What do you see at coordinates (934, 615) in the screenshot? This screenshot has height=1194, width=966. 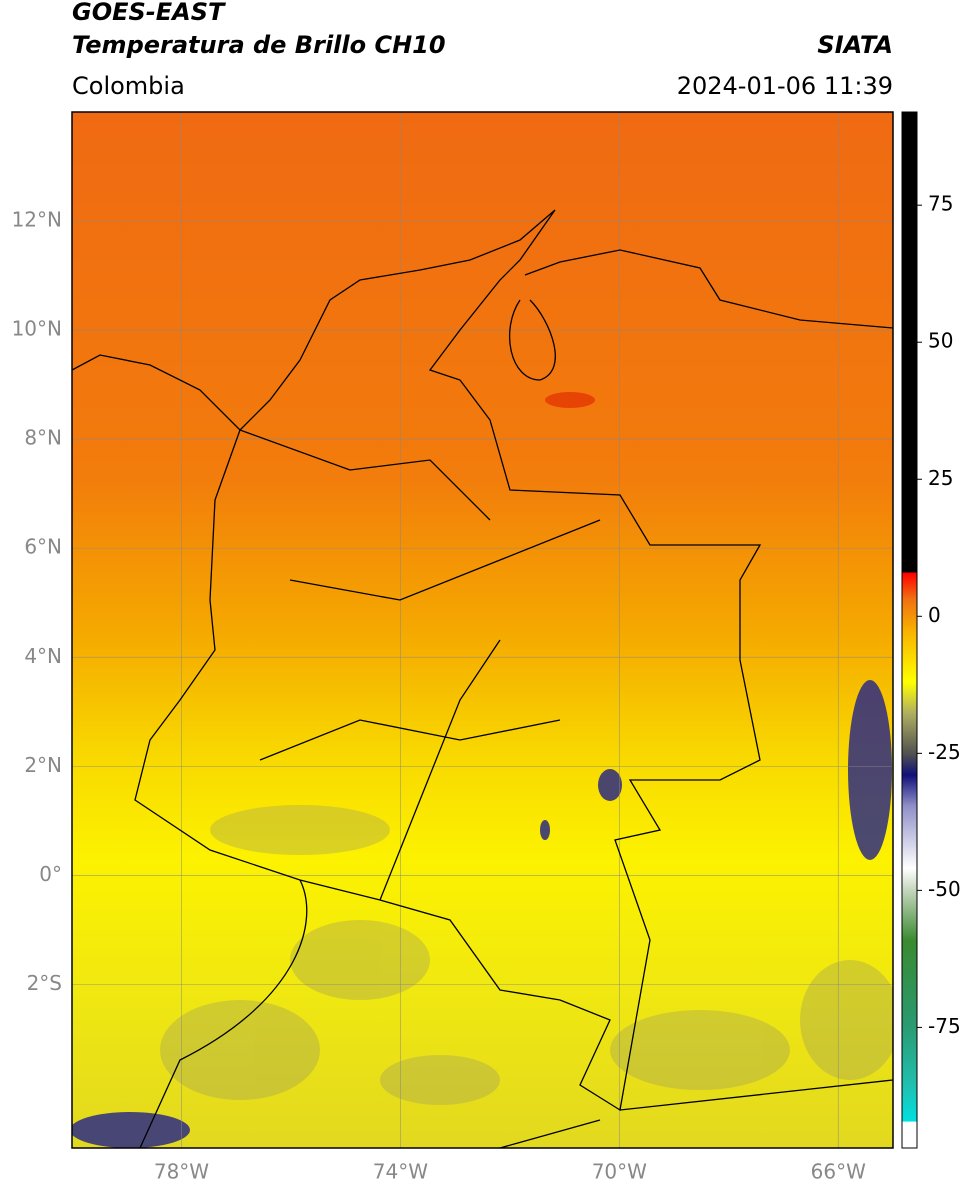 I see `colorbar-tick-label: 0` at bounding box center [934, 615].